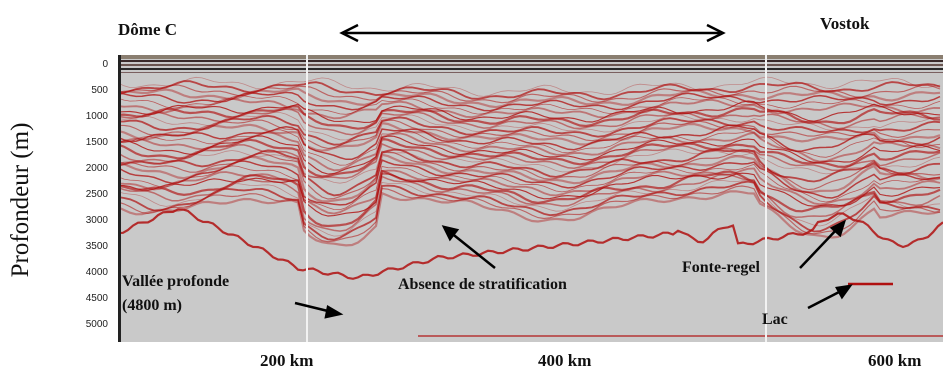 This screenshot has height=376, width=943. I want to click on y-tick: 2500, so click(96, 194).